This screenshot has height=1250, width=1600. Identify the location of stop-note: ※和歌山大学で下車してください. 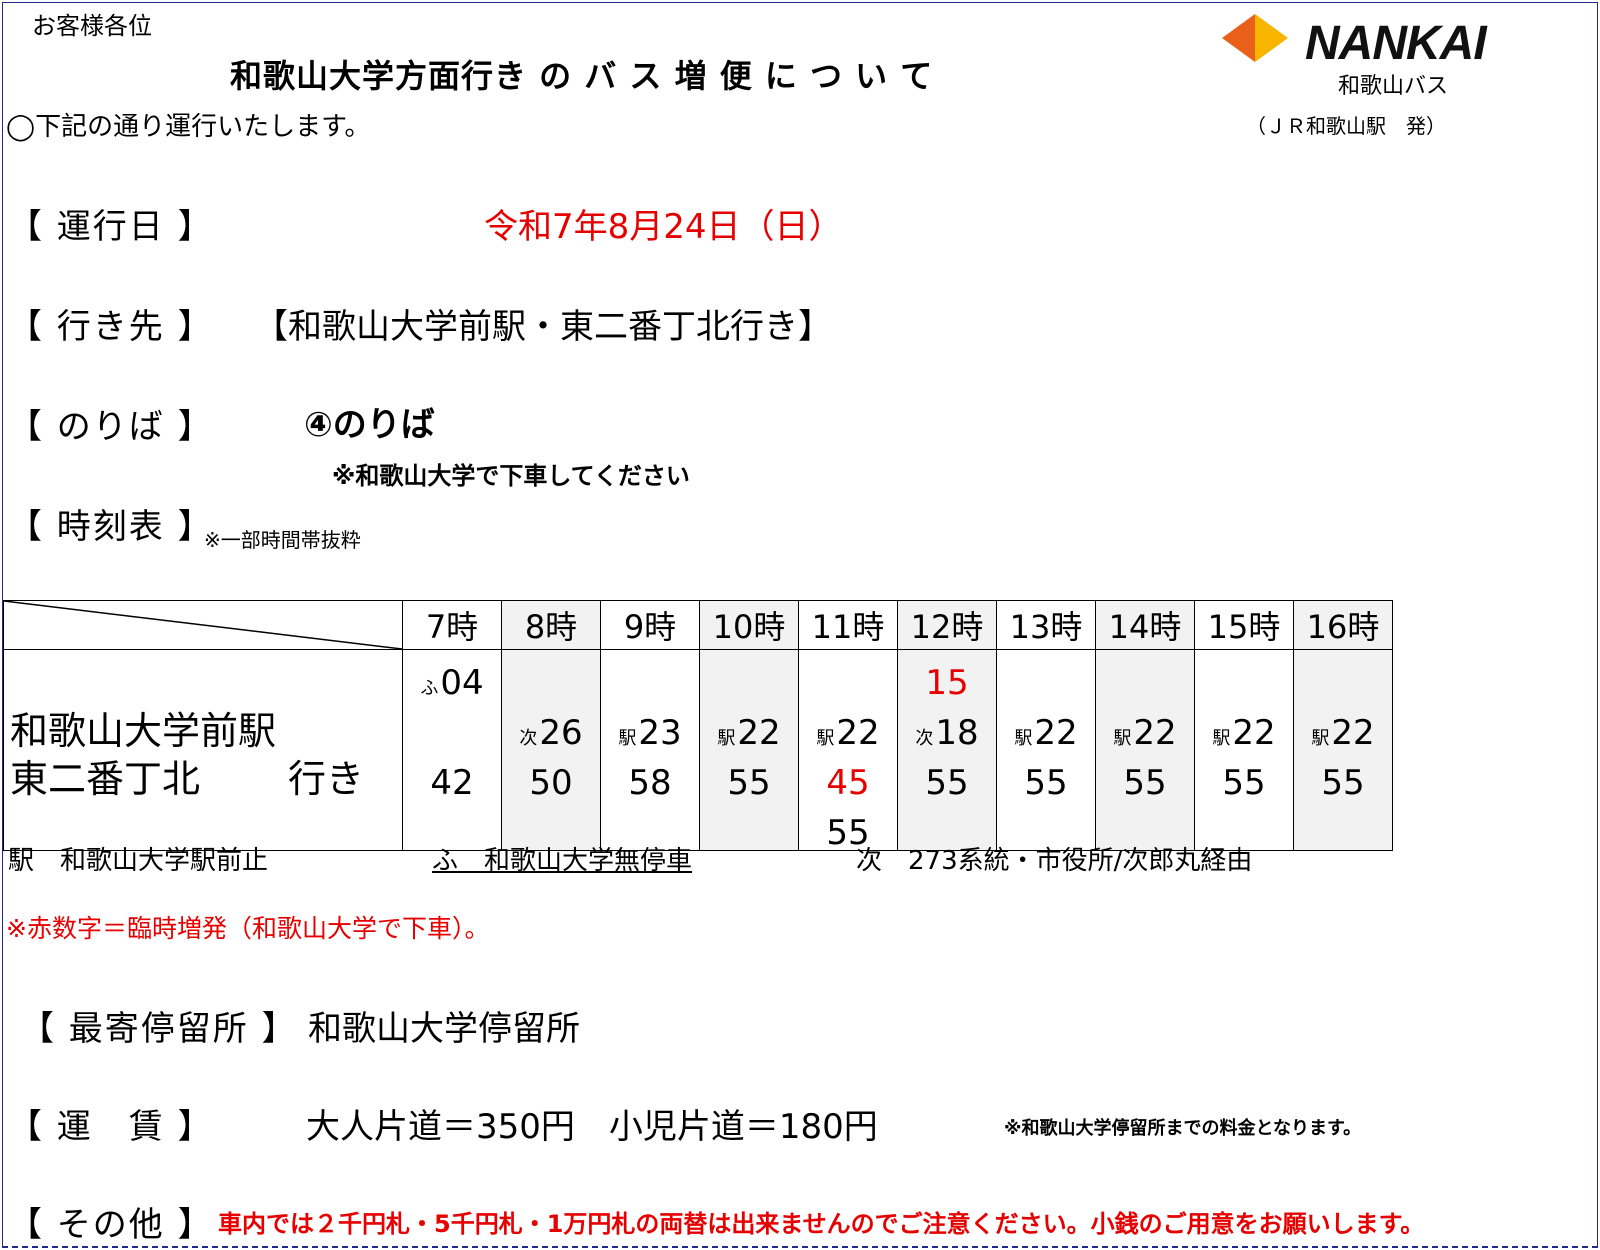
(511, 476).